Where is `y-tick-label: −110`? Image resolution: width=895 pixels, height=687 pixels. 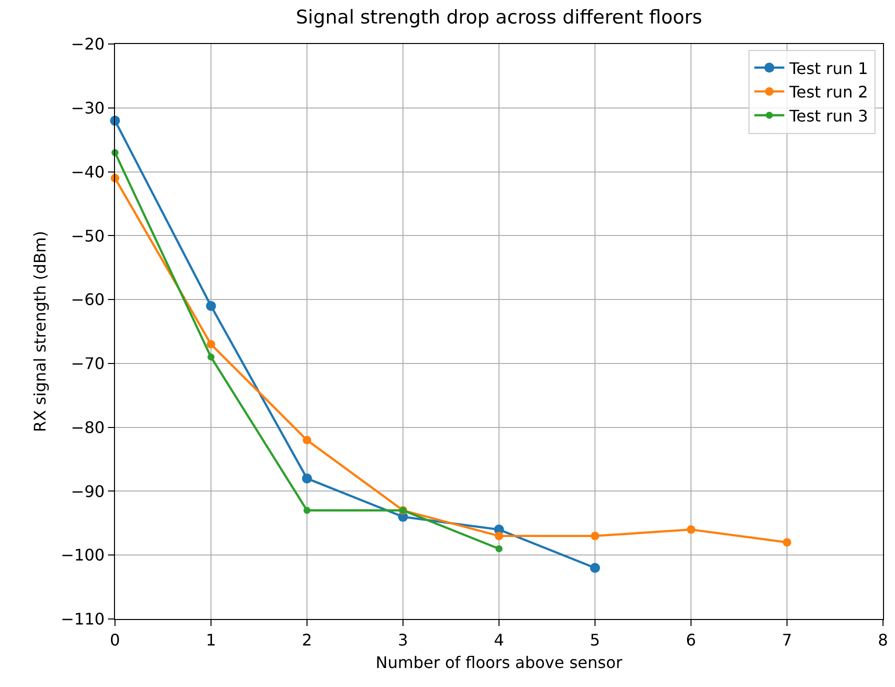
y-tick-label: −110 is located at coordinates (82, 619).